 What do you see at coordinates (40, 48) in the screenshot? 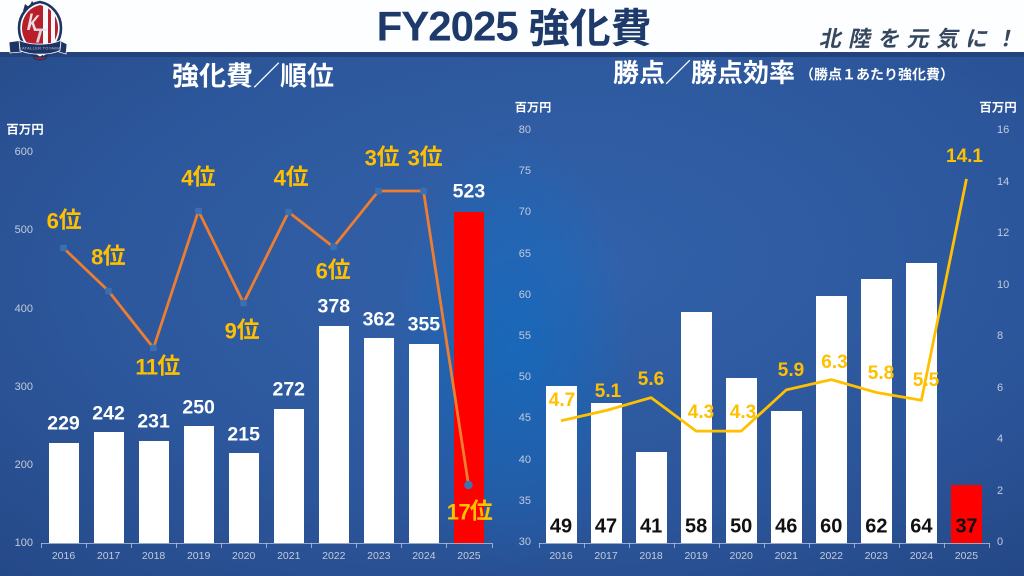
I see `svg-text: KATALLER TOYAMA` at bounding box center [40, 48].